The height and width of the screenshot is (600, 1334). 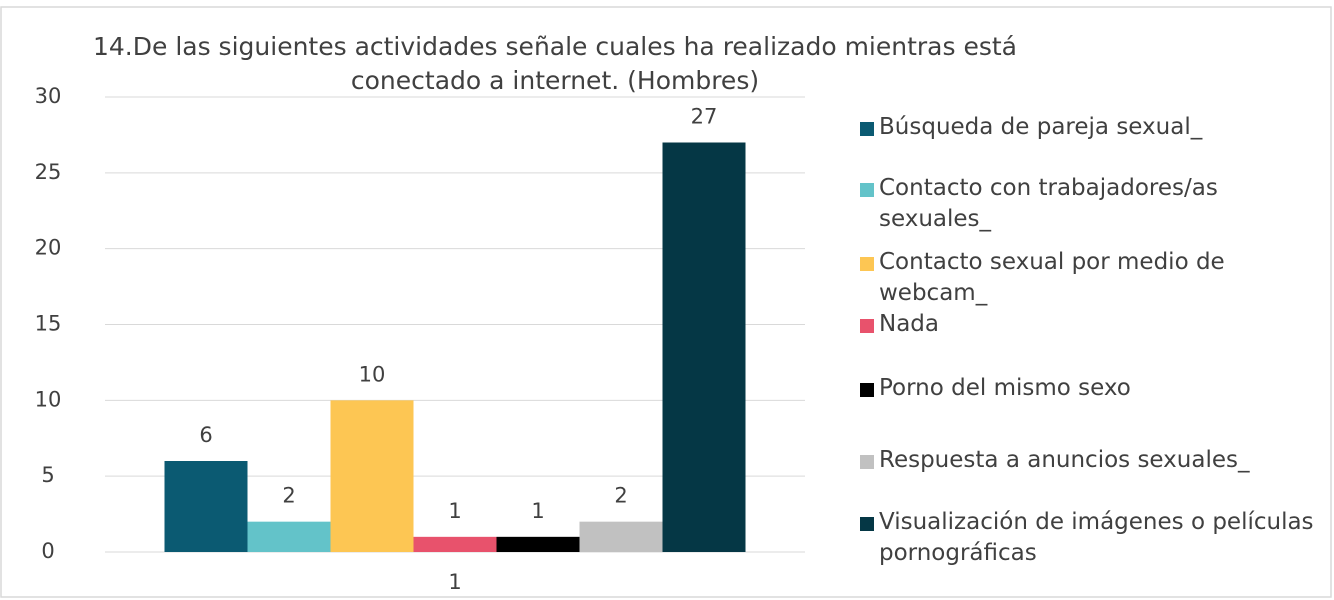 I want to click on data-label: 27, so click(x=704, y=117).